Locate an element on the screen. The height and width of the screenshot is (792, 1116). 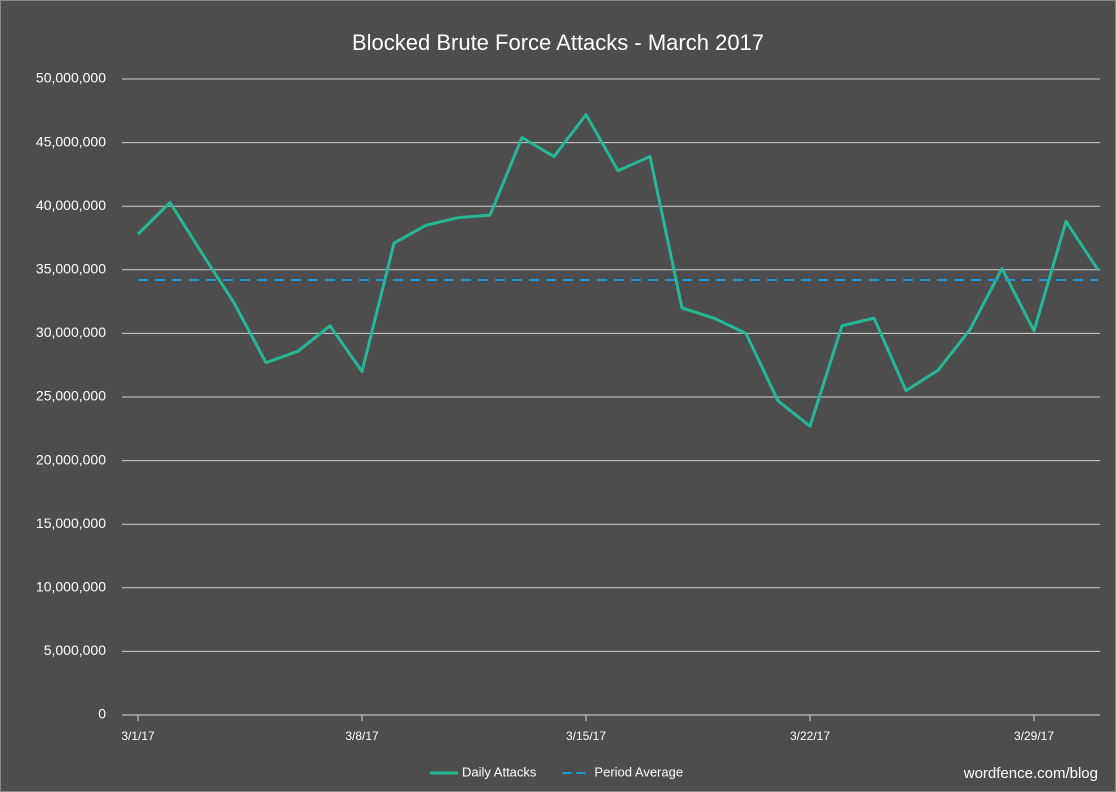
x-tick-label: 3/15/17 is located at coordinates (586, 736).